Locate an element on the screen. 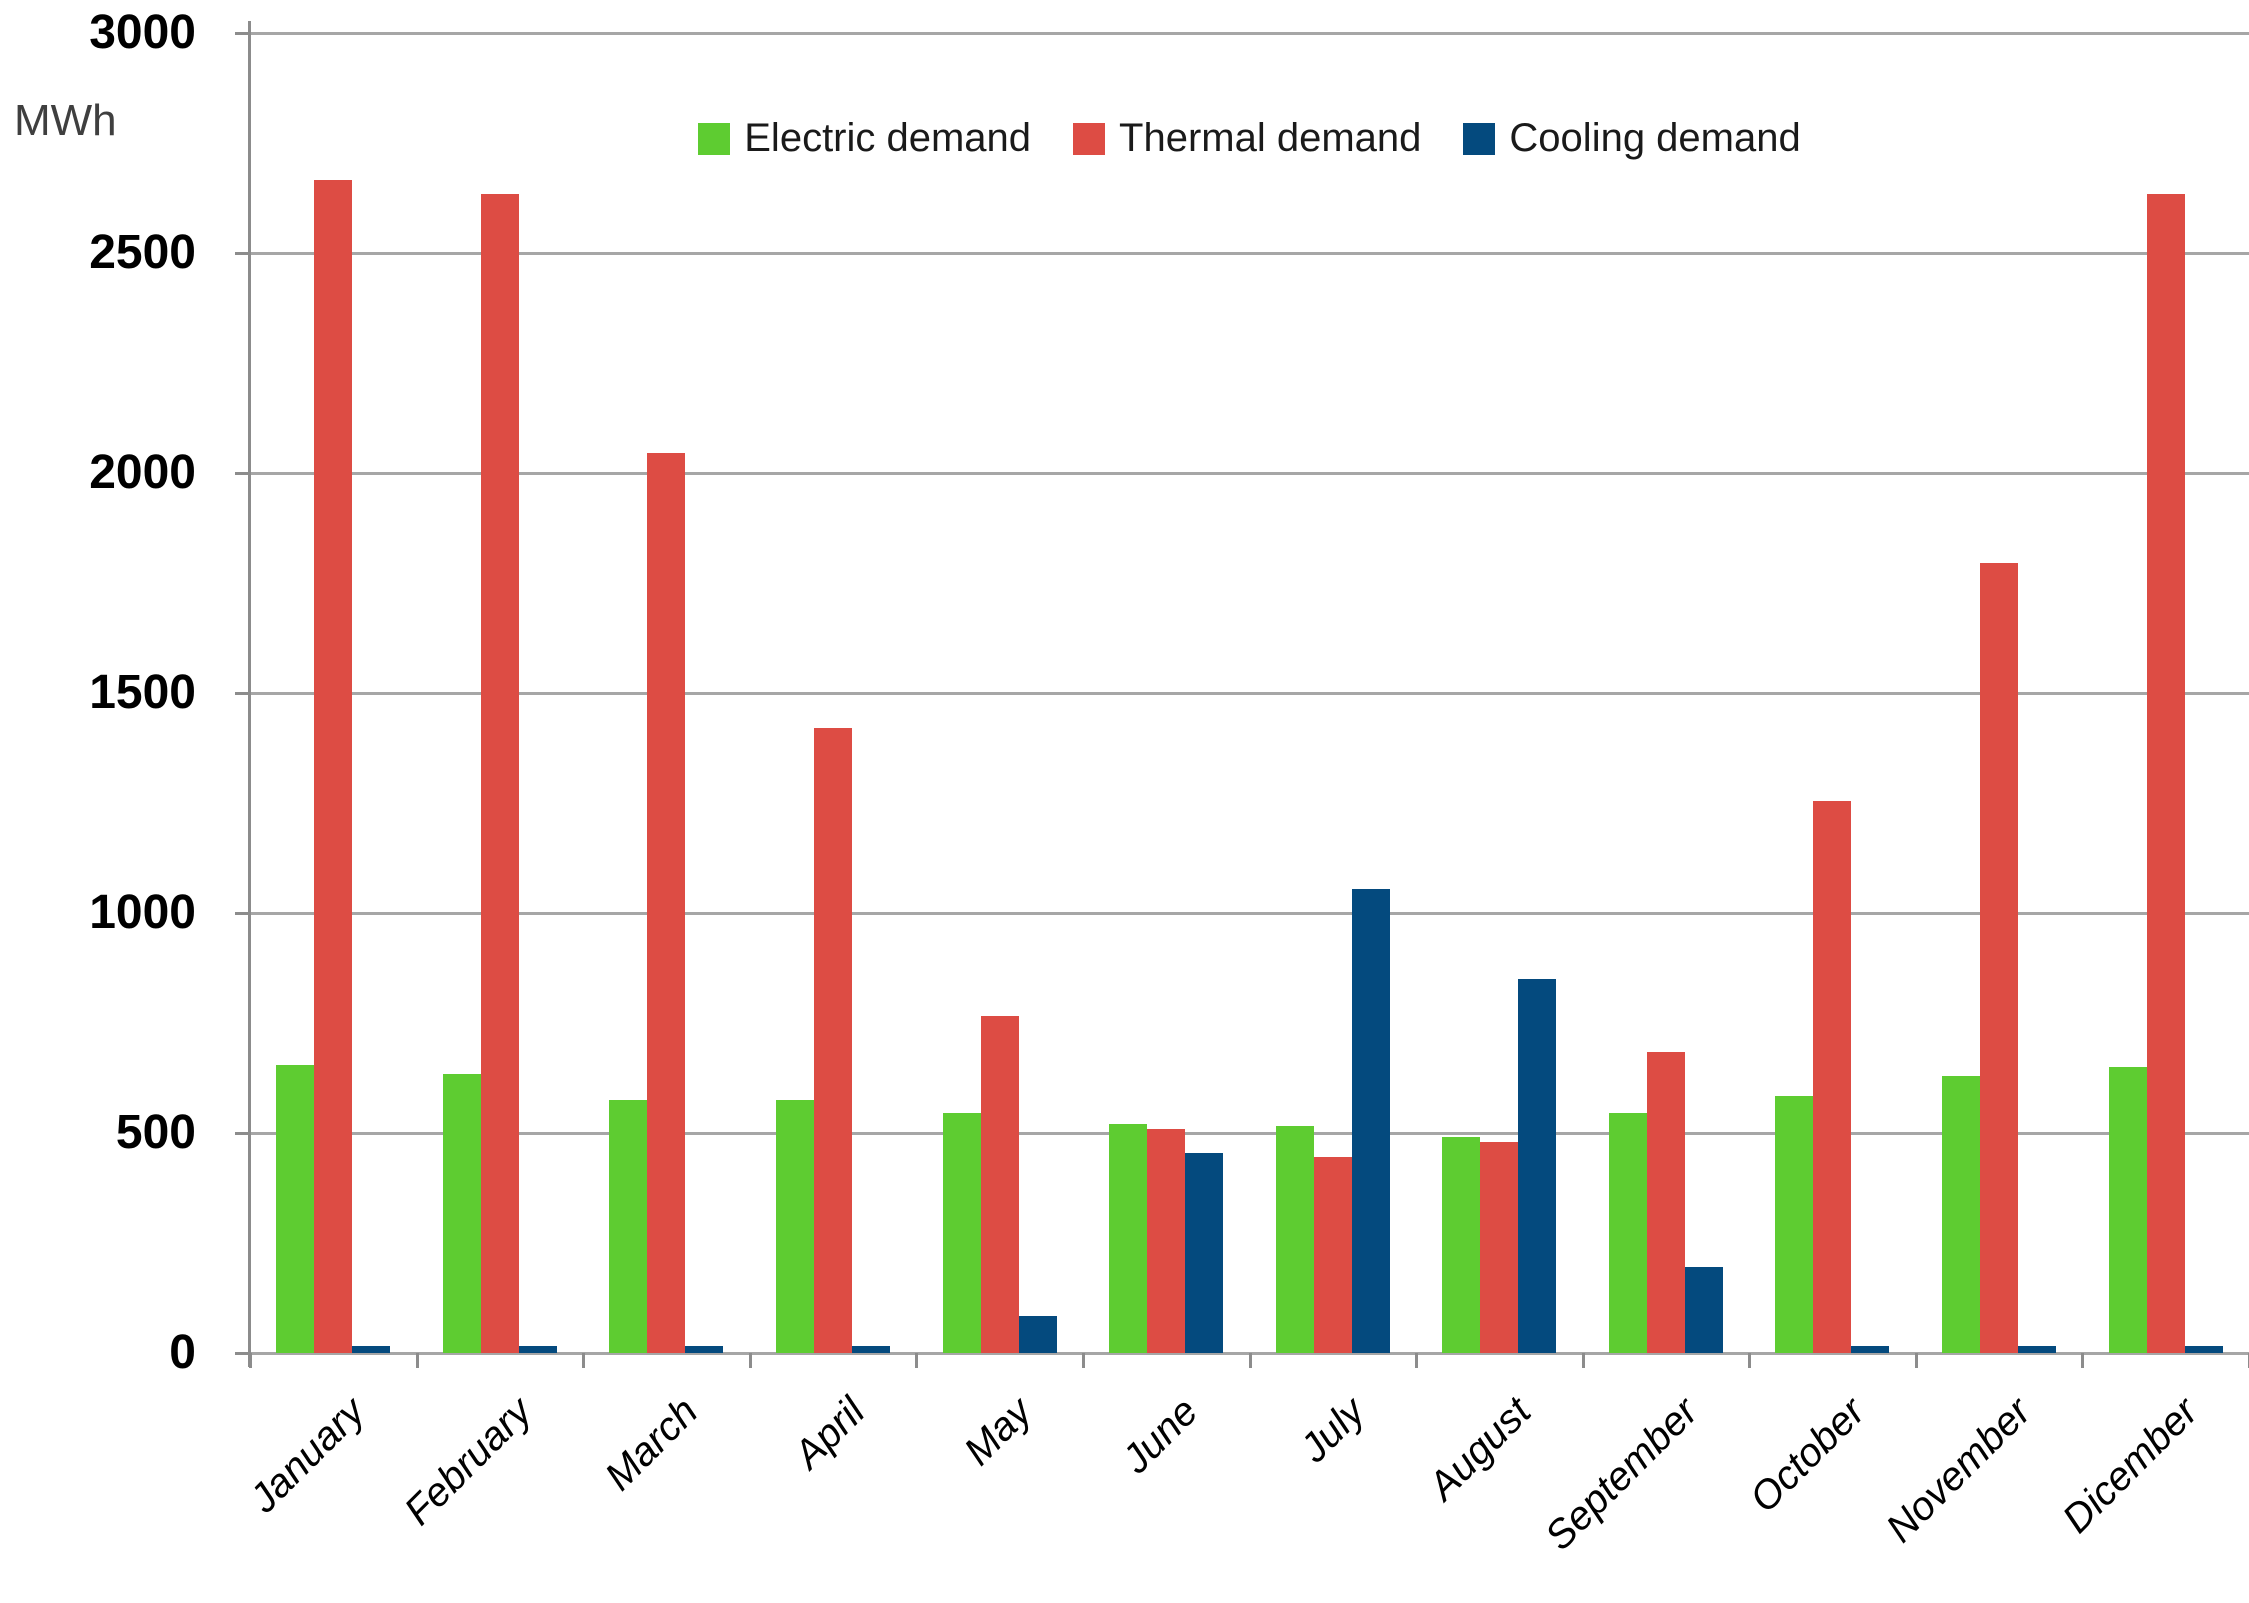  legend-label: Cooling demand is located at coordinates (1655, 138).